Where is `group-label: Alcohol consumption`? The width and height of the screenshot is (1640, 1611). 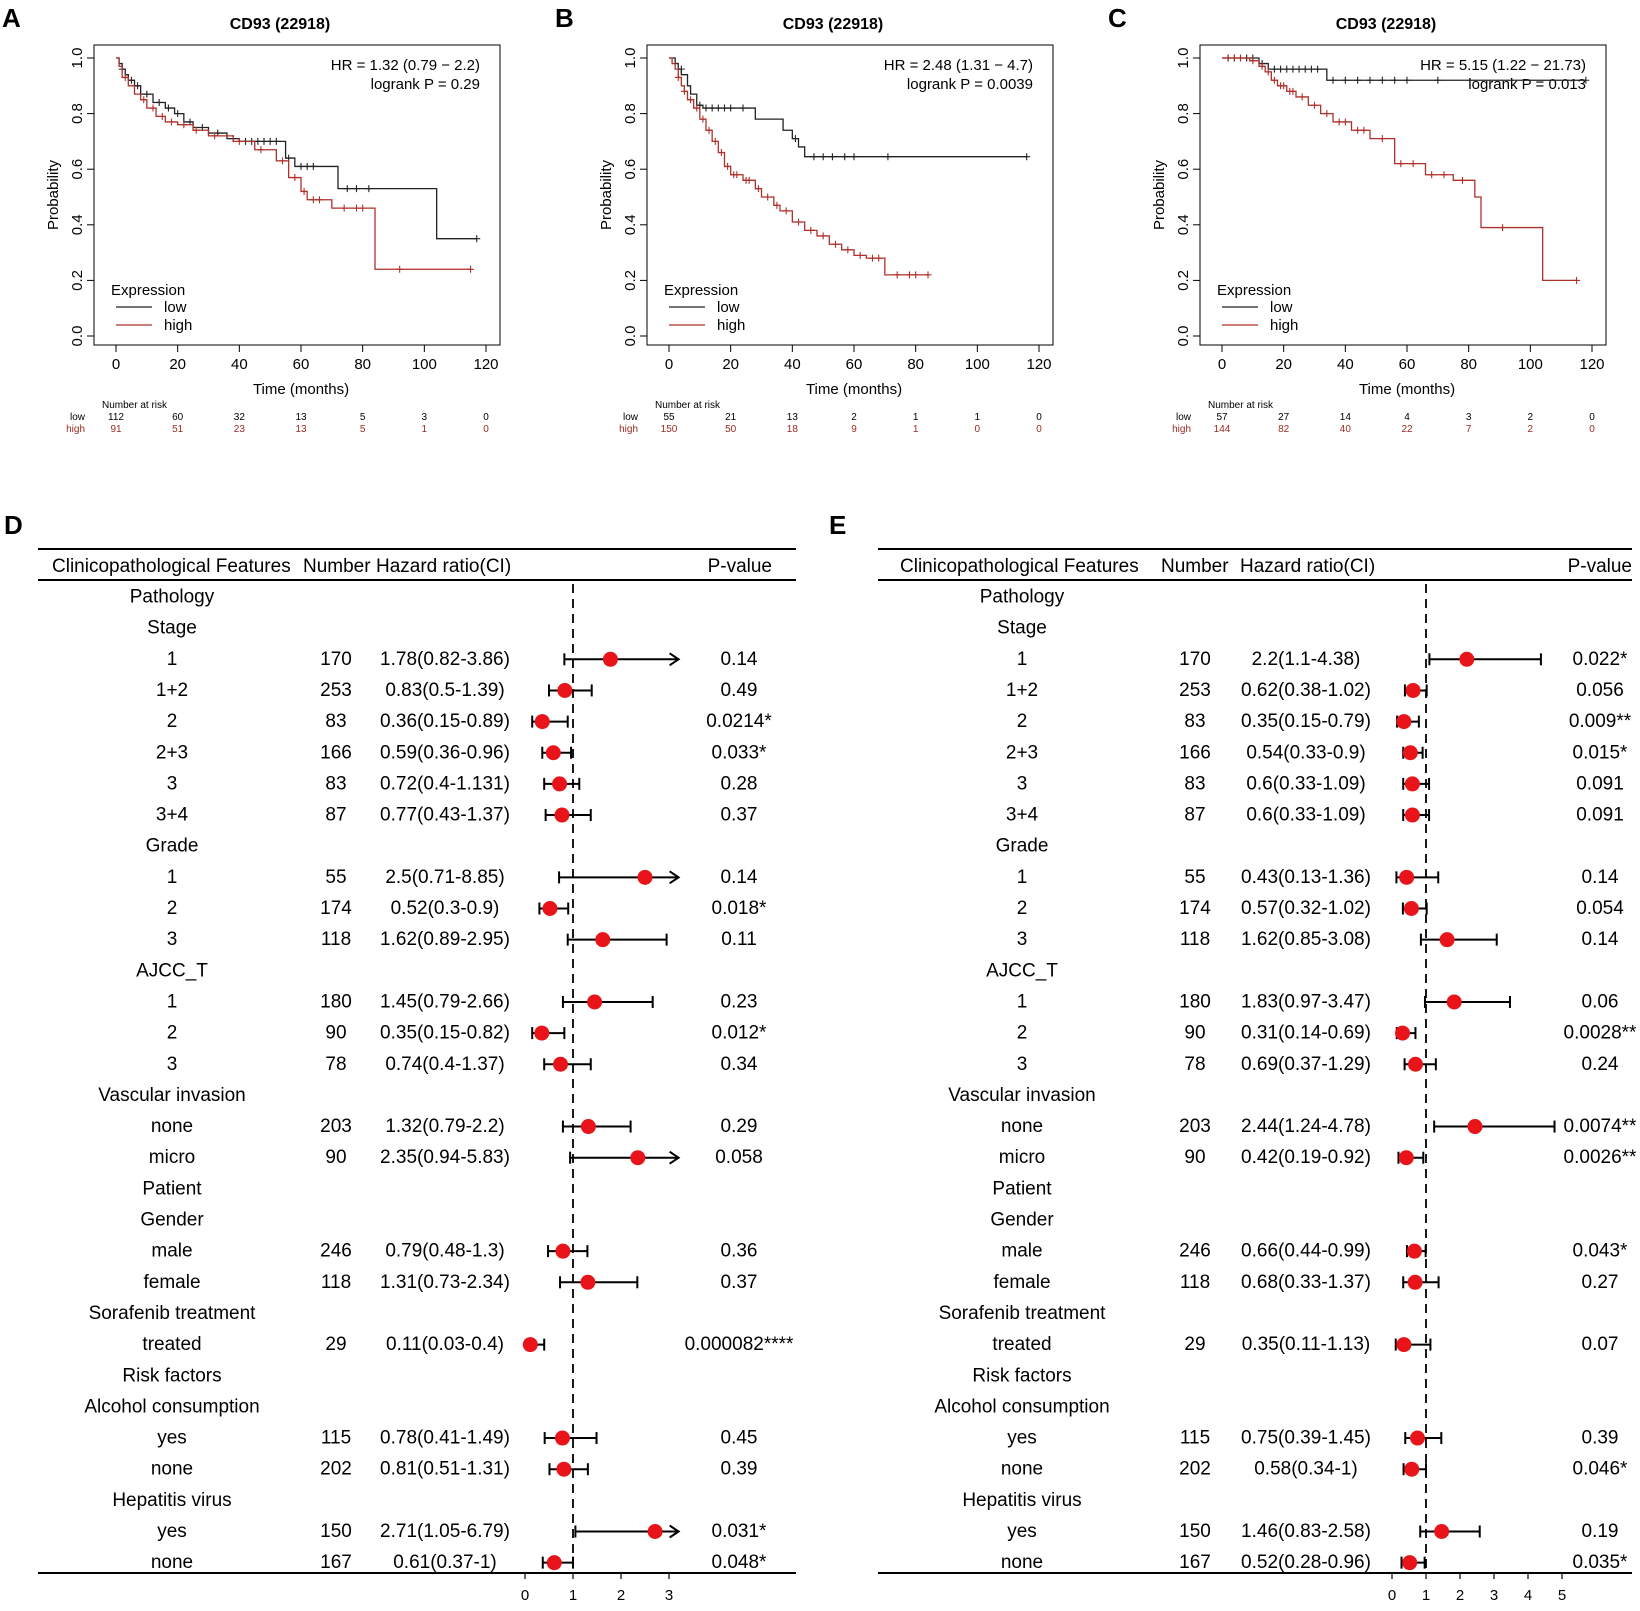
group-label: Alcohol consumption is located at coordinates (1021, 1406).